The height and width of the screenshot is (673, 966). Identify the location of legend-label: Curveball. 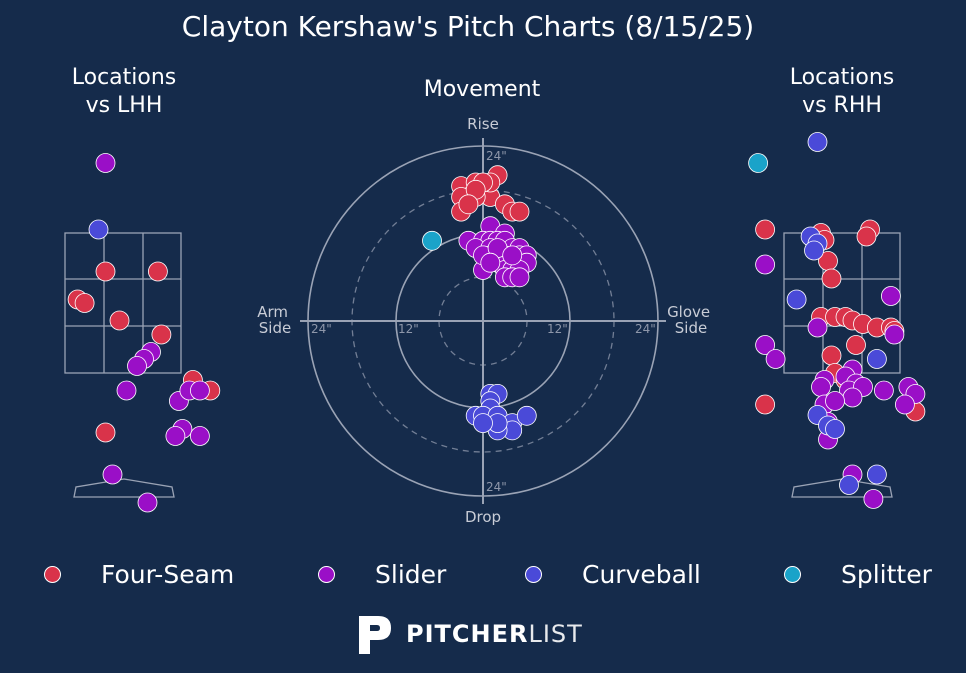
(641, 574).